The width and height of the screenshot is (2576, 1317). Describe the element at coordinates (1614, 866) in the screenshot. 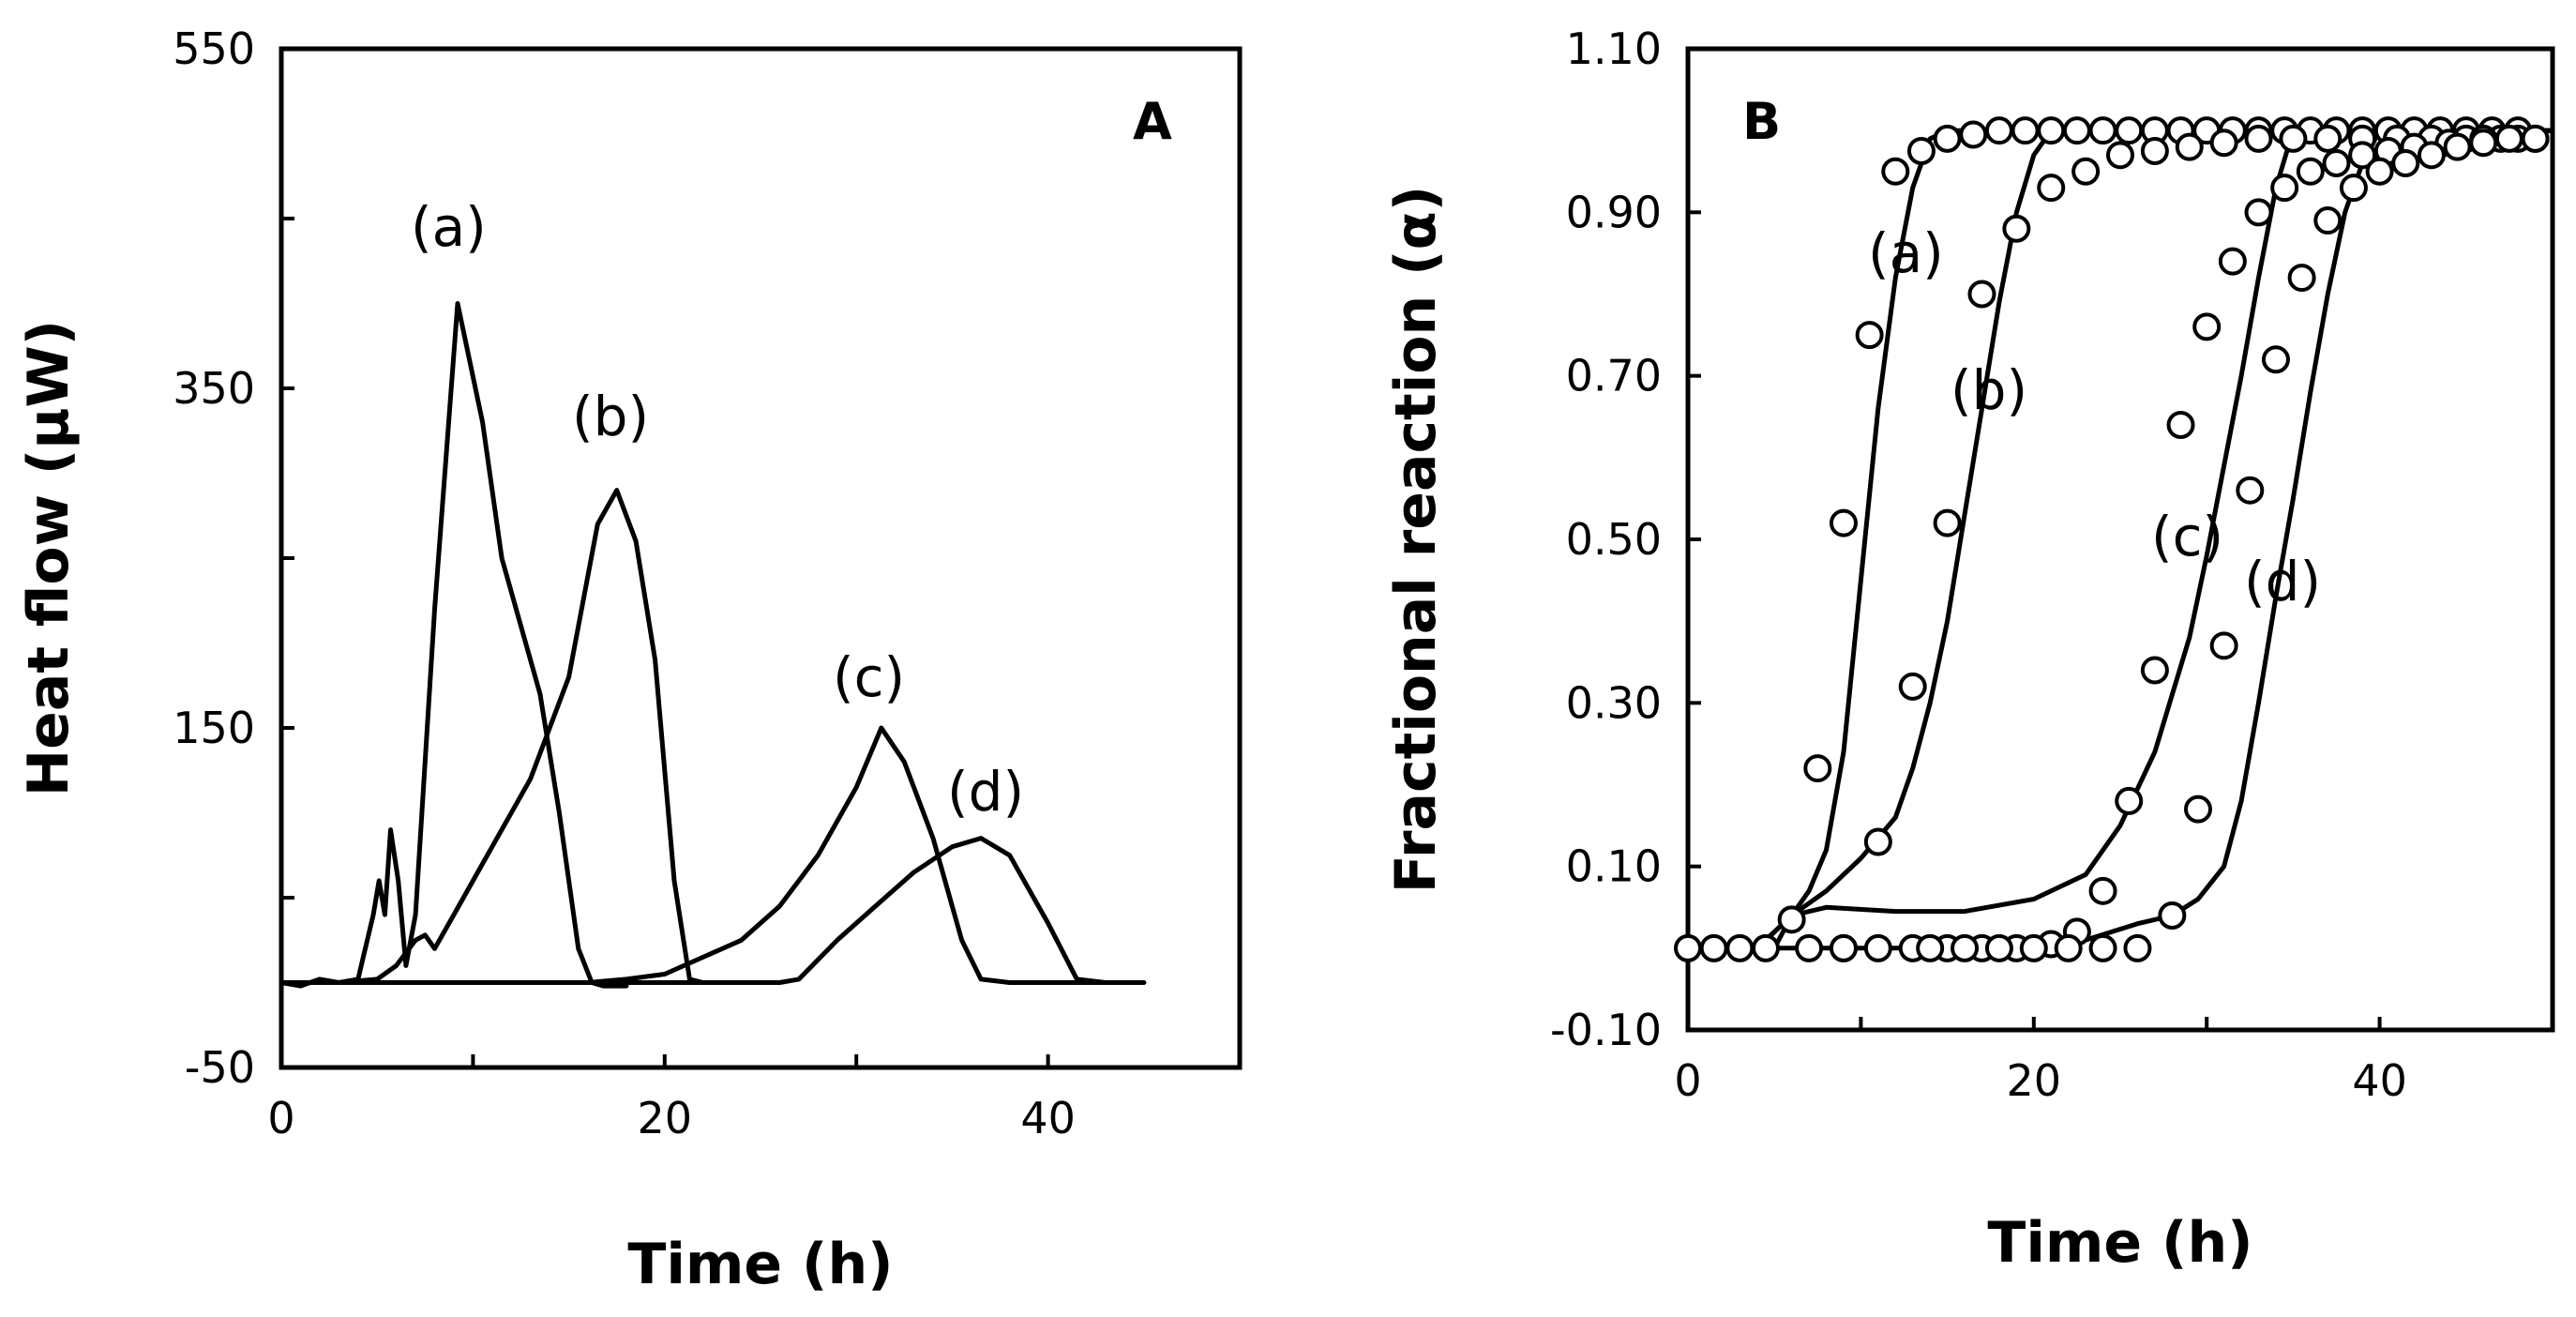

I see `panel-b-y-tick-label: 0.10` at that location.